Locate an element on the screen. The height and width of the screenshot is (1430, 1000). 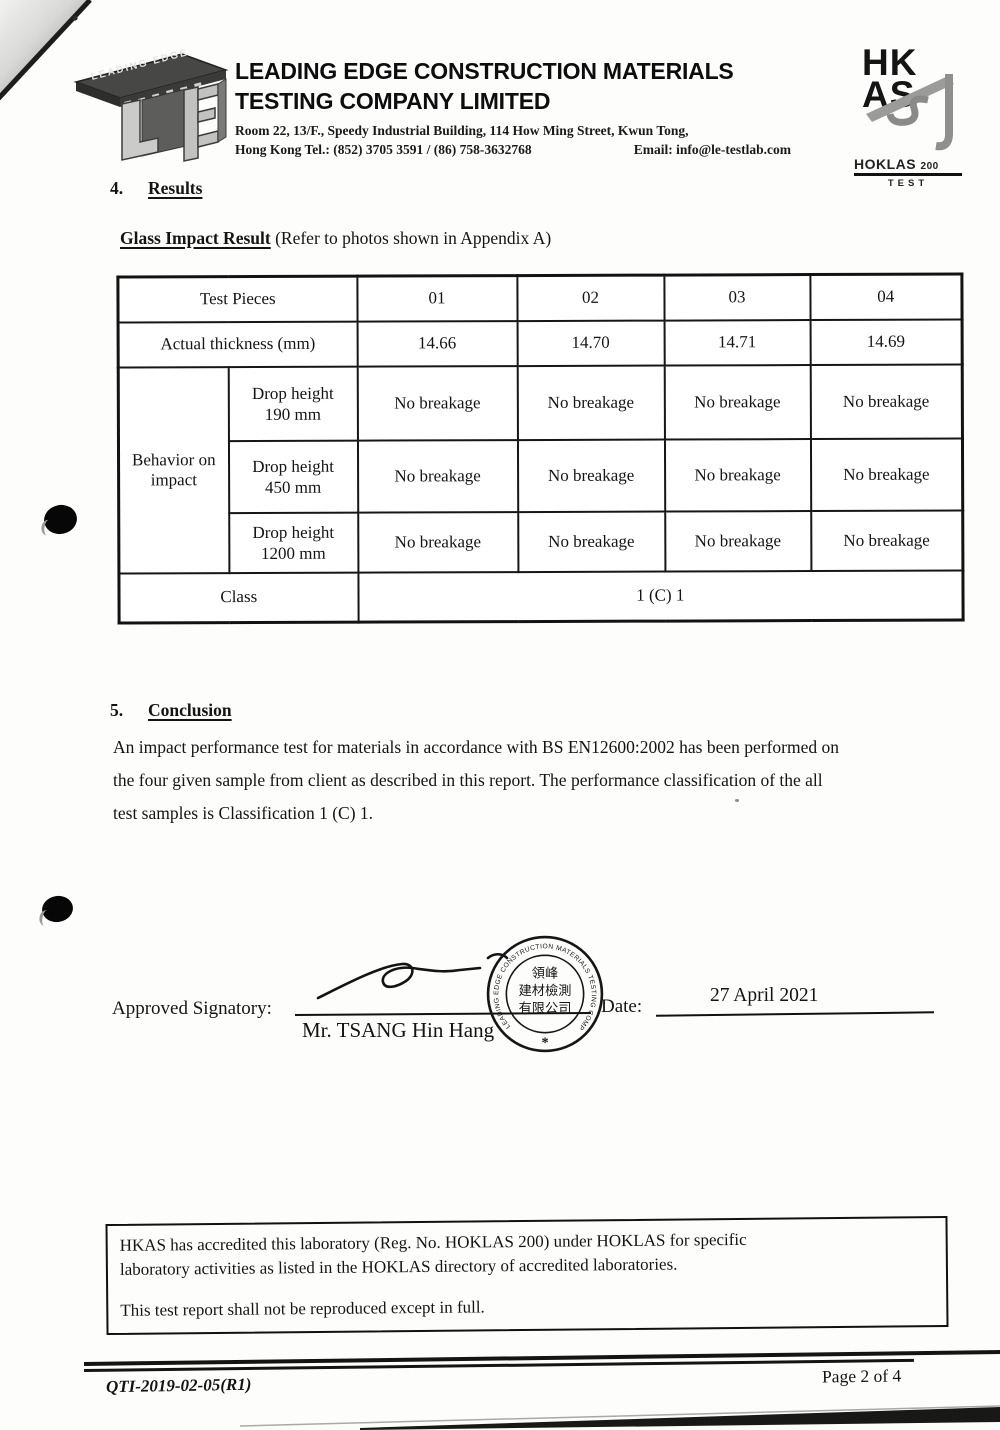
scan-speck is located at coordinates (737, 800).